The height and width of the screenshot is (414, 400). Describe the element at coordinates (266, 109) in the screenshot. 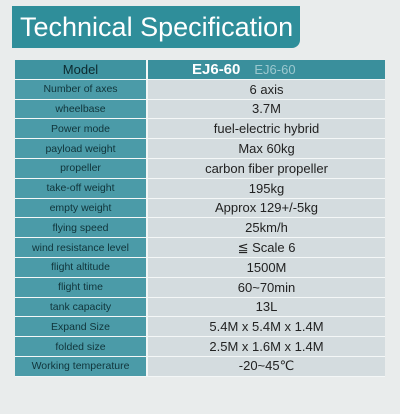

I see `spec-value: 3.7M` at that location.